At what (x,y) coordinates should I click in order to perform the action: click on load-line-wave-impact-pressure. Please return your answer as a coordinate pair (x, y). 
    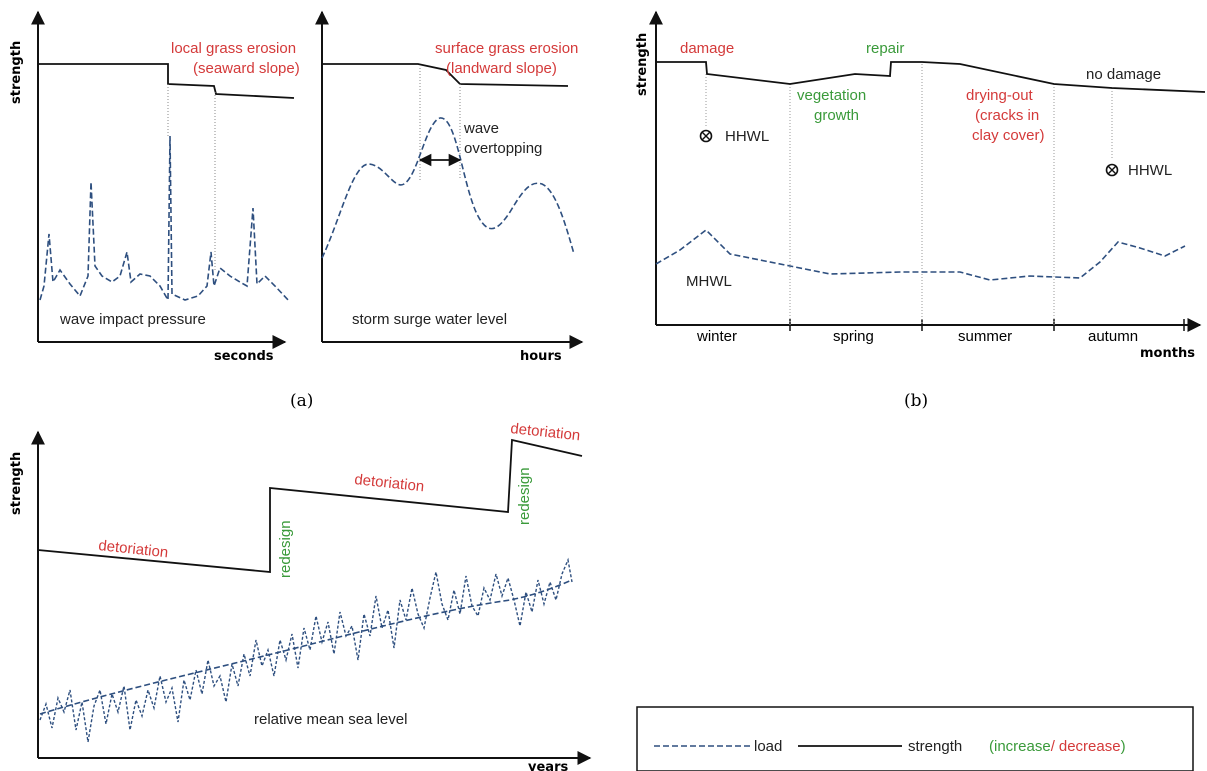
    Looking at the image, I should click on (165, 219).